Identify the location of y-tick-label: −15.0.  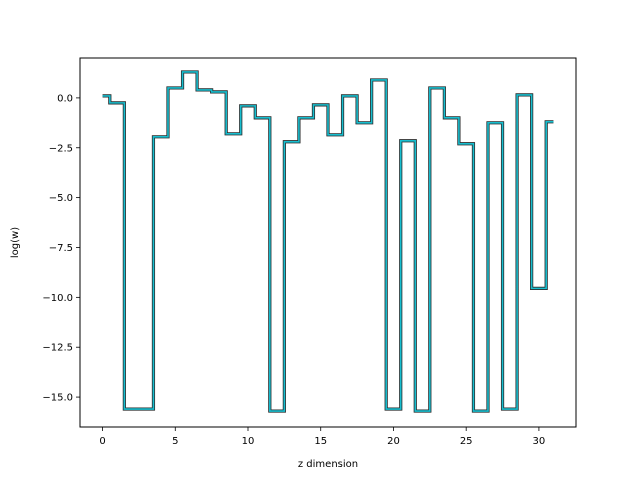
(57, 398).